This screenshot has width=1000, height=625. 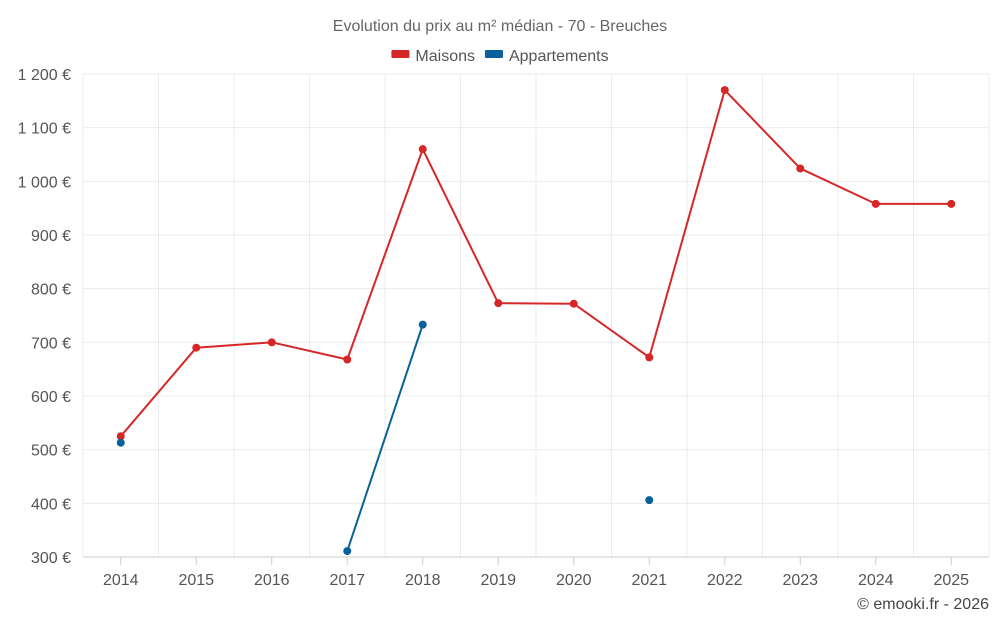 What do you see at coordinates (649, 580) in the screenshot?
I see `x-tick-label: 2021` at bounding box center [649, 580].